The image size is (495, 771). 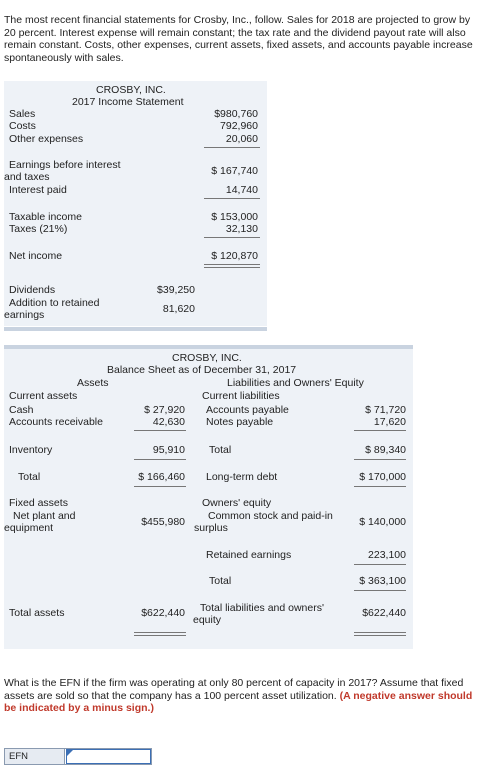 What do you see at coordinates (164, 410) in the screenshot?
I see `cash-value: $ 27,920` at bounding box center [164, 410].